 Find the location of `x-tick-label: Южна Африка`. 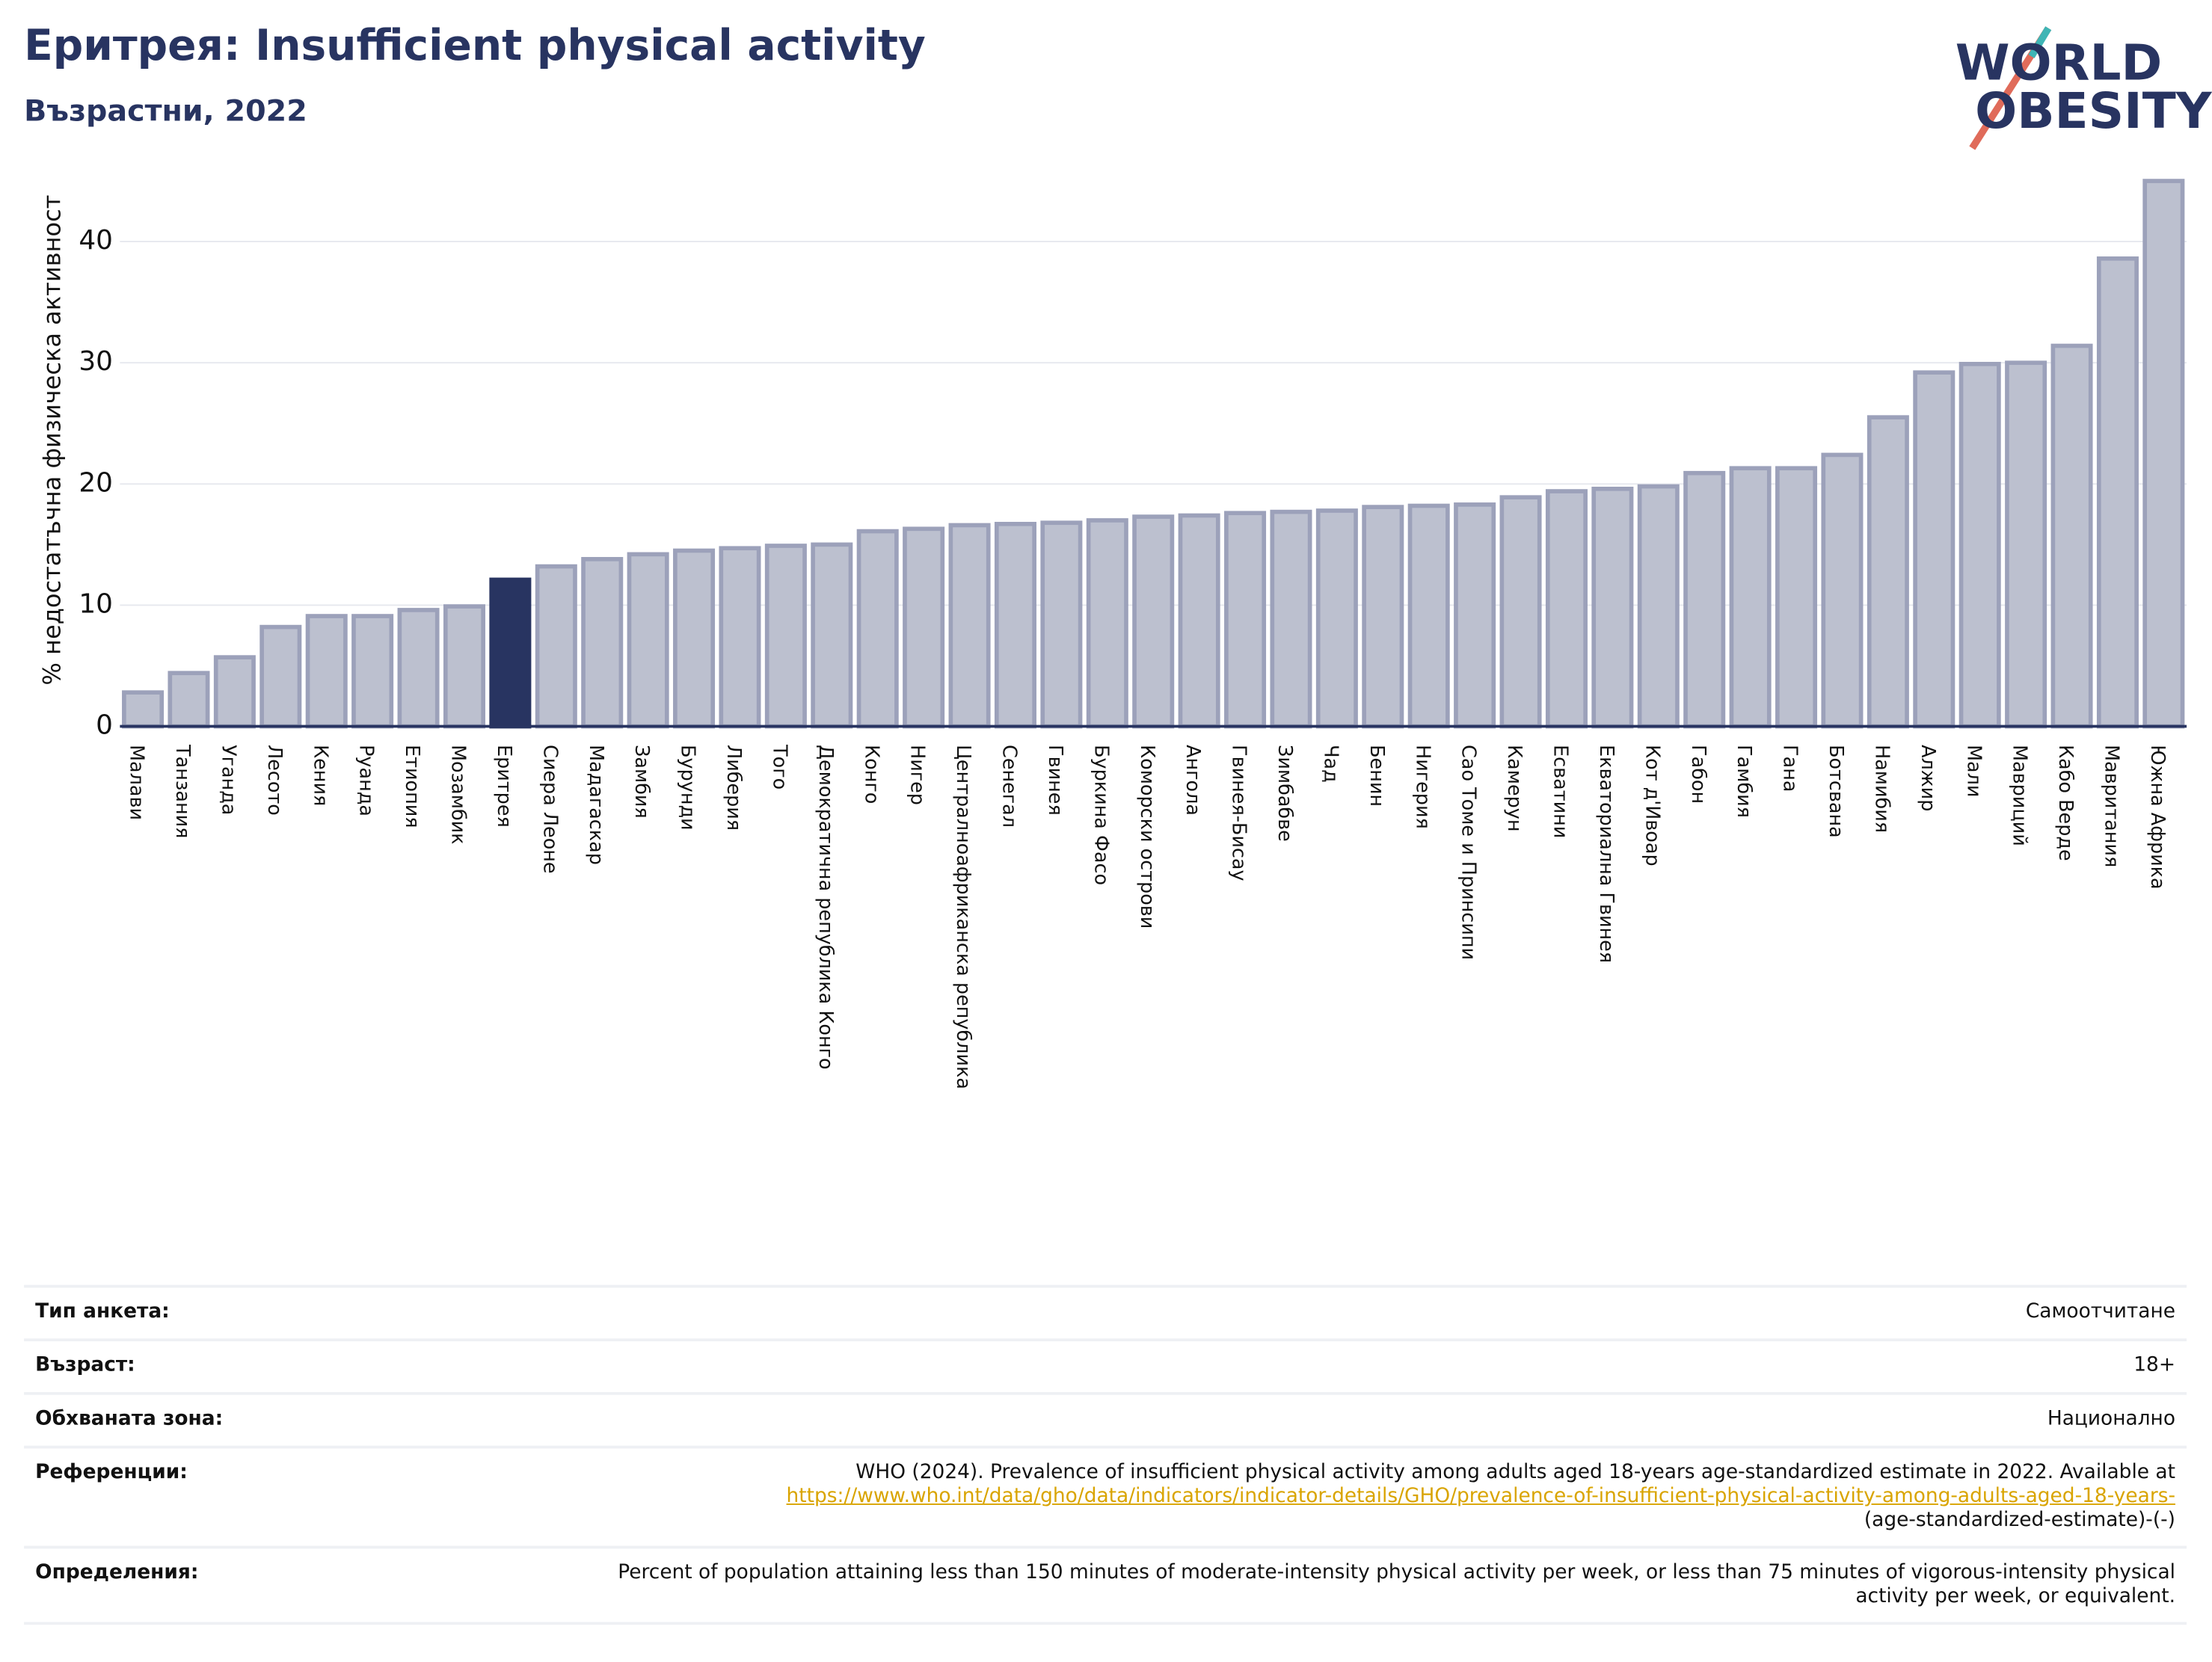

x-tick-label: Южна Африка is located at coordinates (2157, 817).